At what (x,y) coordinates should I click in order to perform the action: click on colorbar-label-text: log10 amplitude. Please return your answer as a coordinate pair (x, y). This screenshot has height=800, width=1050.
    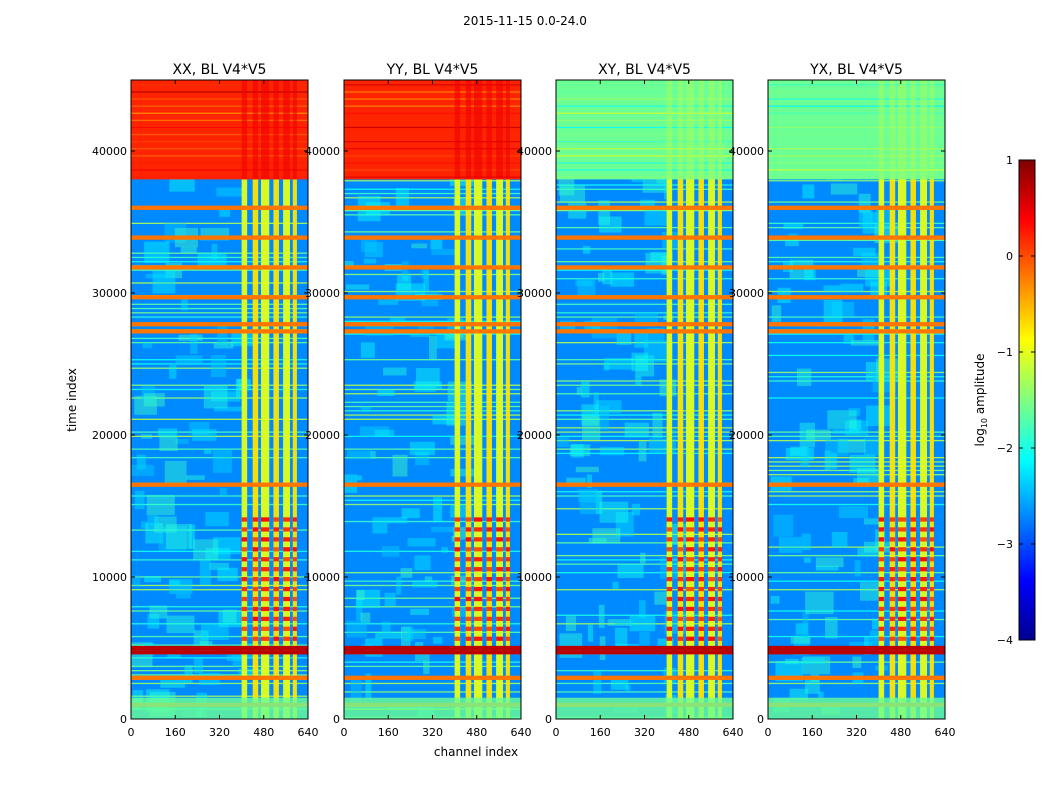
    Looking at the image, I should click on (981, 400).